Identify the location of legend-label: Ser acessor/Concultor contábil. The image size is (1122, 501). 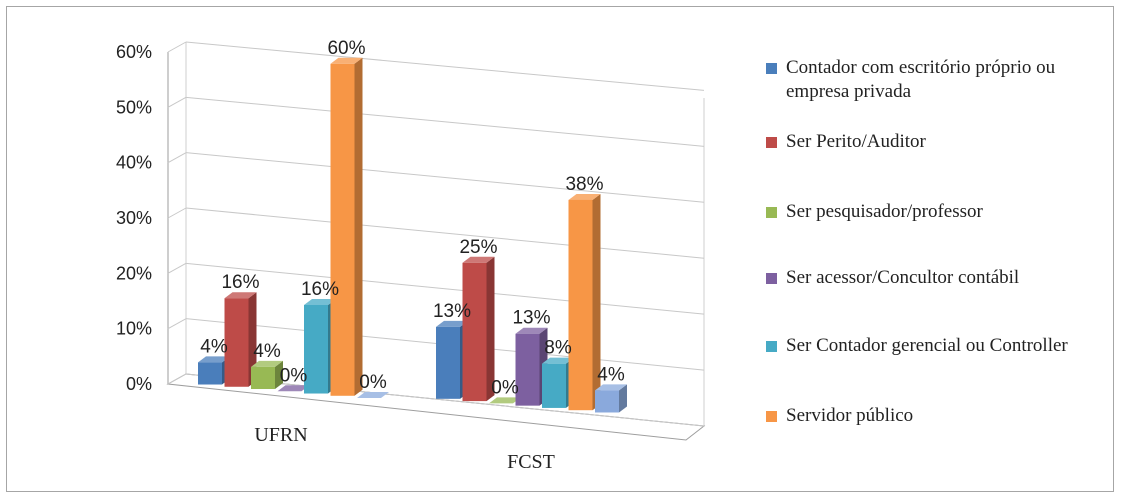
(903, 277).